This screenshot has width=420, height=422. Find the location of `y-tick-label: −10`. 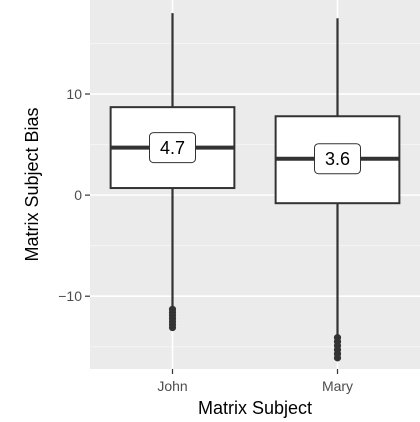

y-tick-label: −10 is located at coordinates (70, 296).